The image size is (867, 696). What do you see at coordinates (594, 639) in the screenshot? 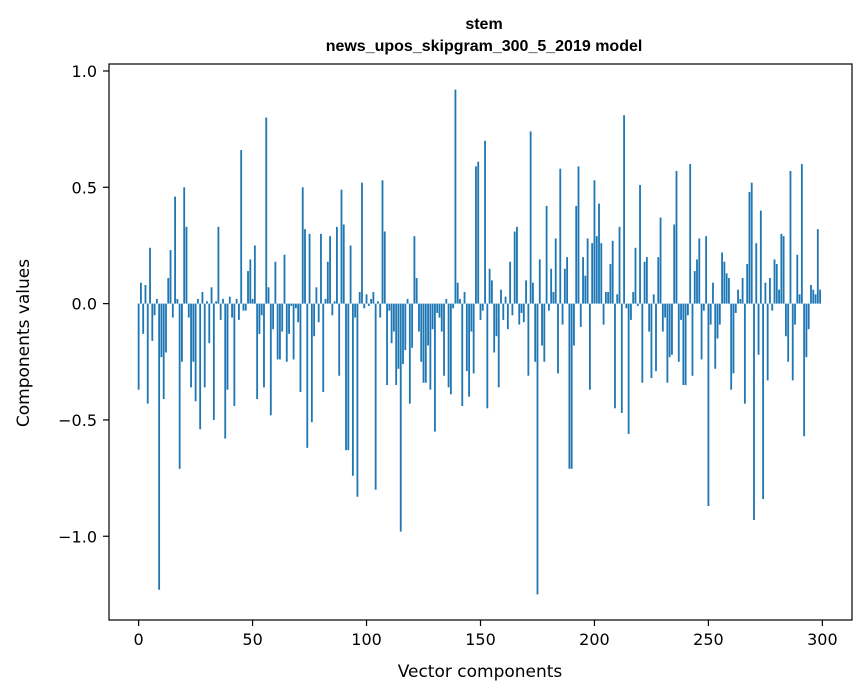
I see `x-tick-label: 200` at bounding box center [594, 639].